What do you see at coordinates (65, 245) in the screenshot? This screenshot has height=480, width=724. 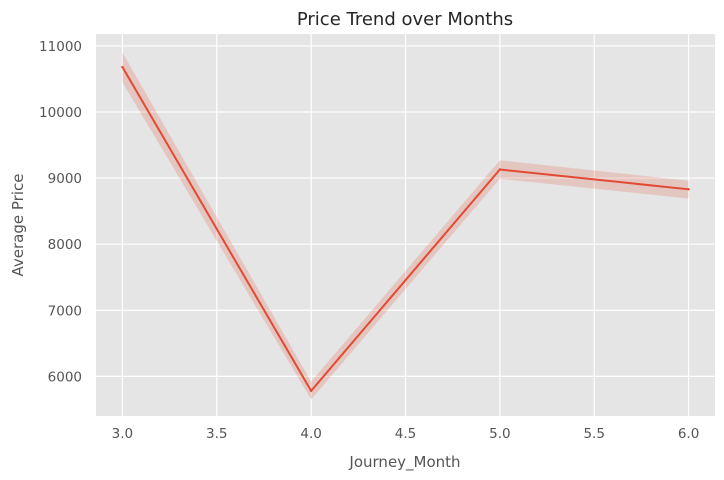 I see `y-tick-label: 8000` at bounding box center [65, 245].